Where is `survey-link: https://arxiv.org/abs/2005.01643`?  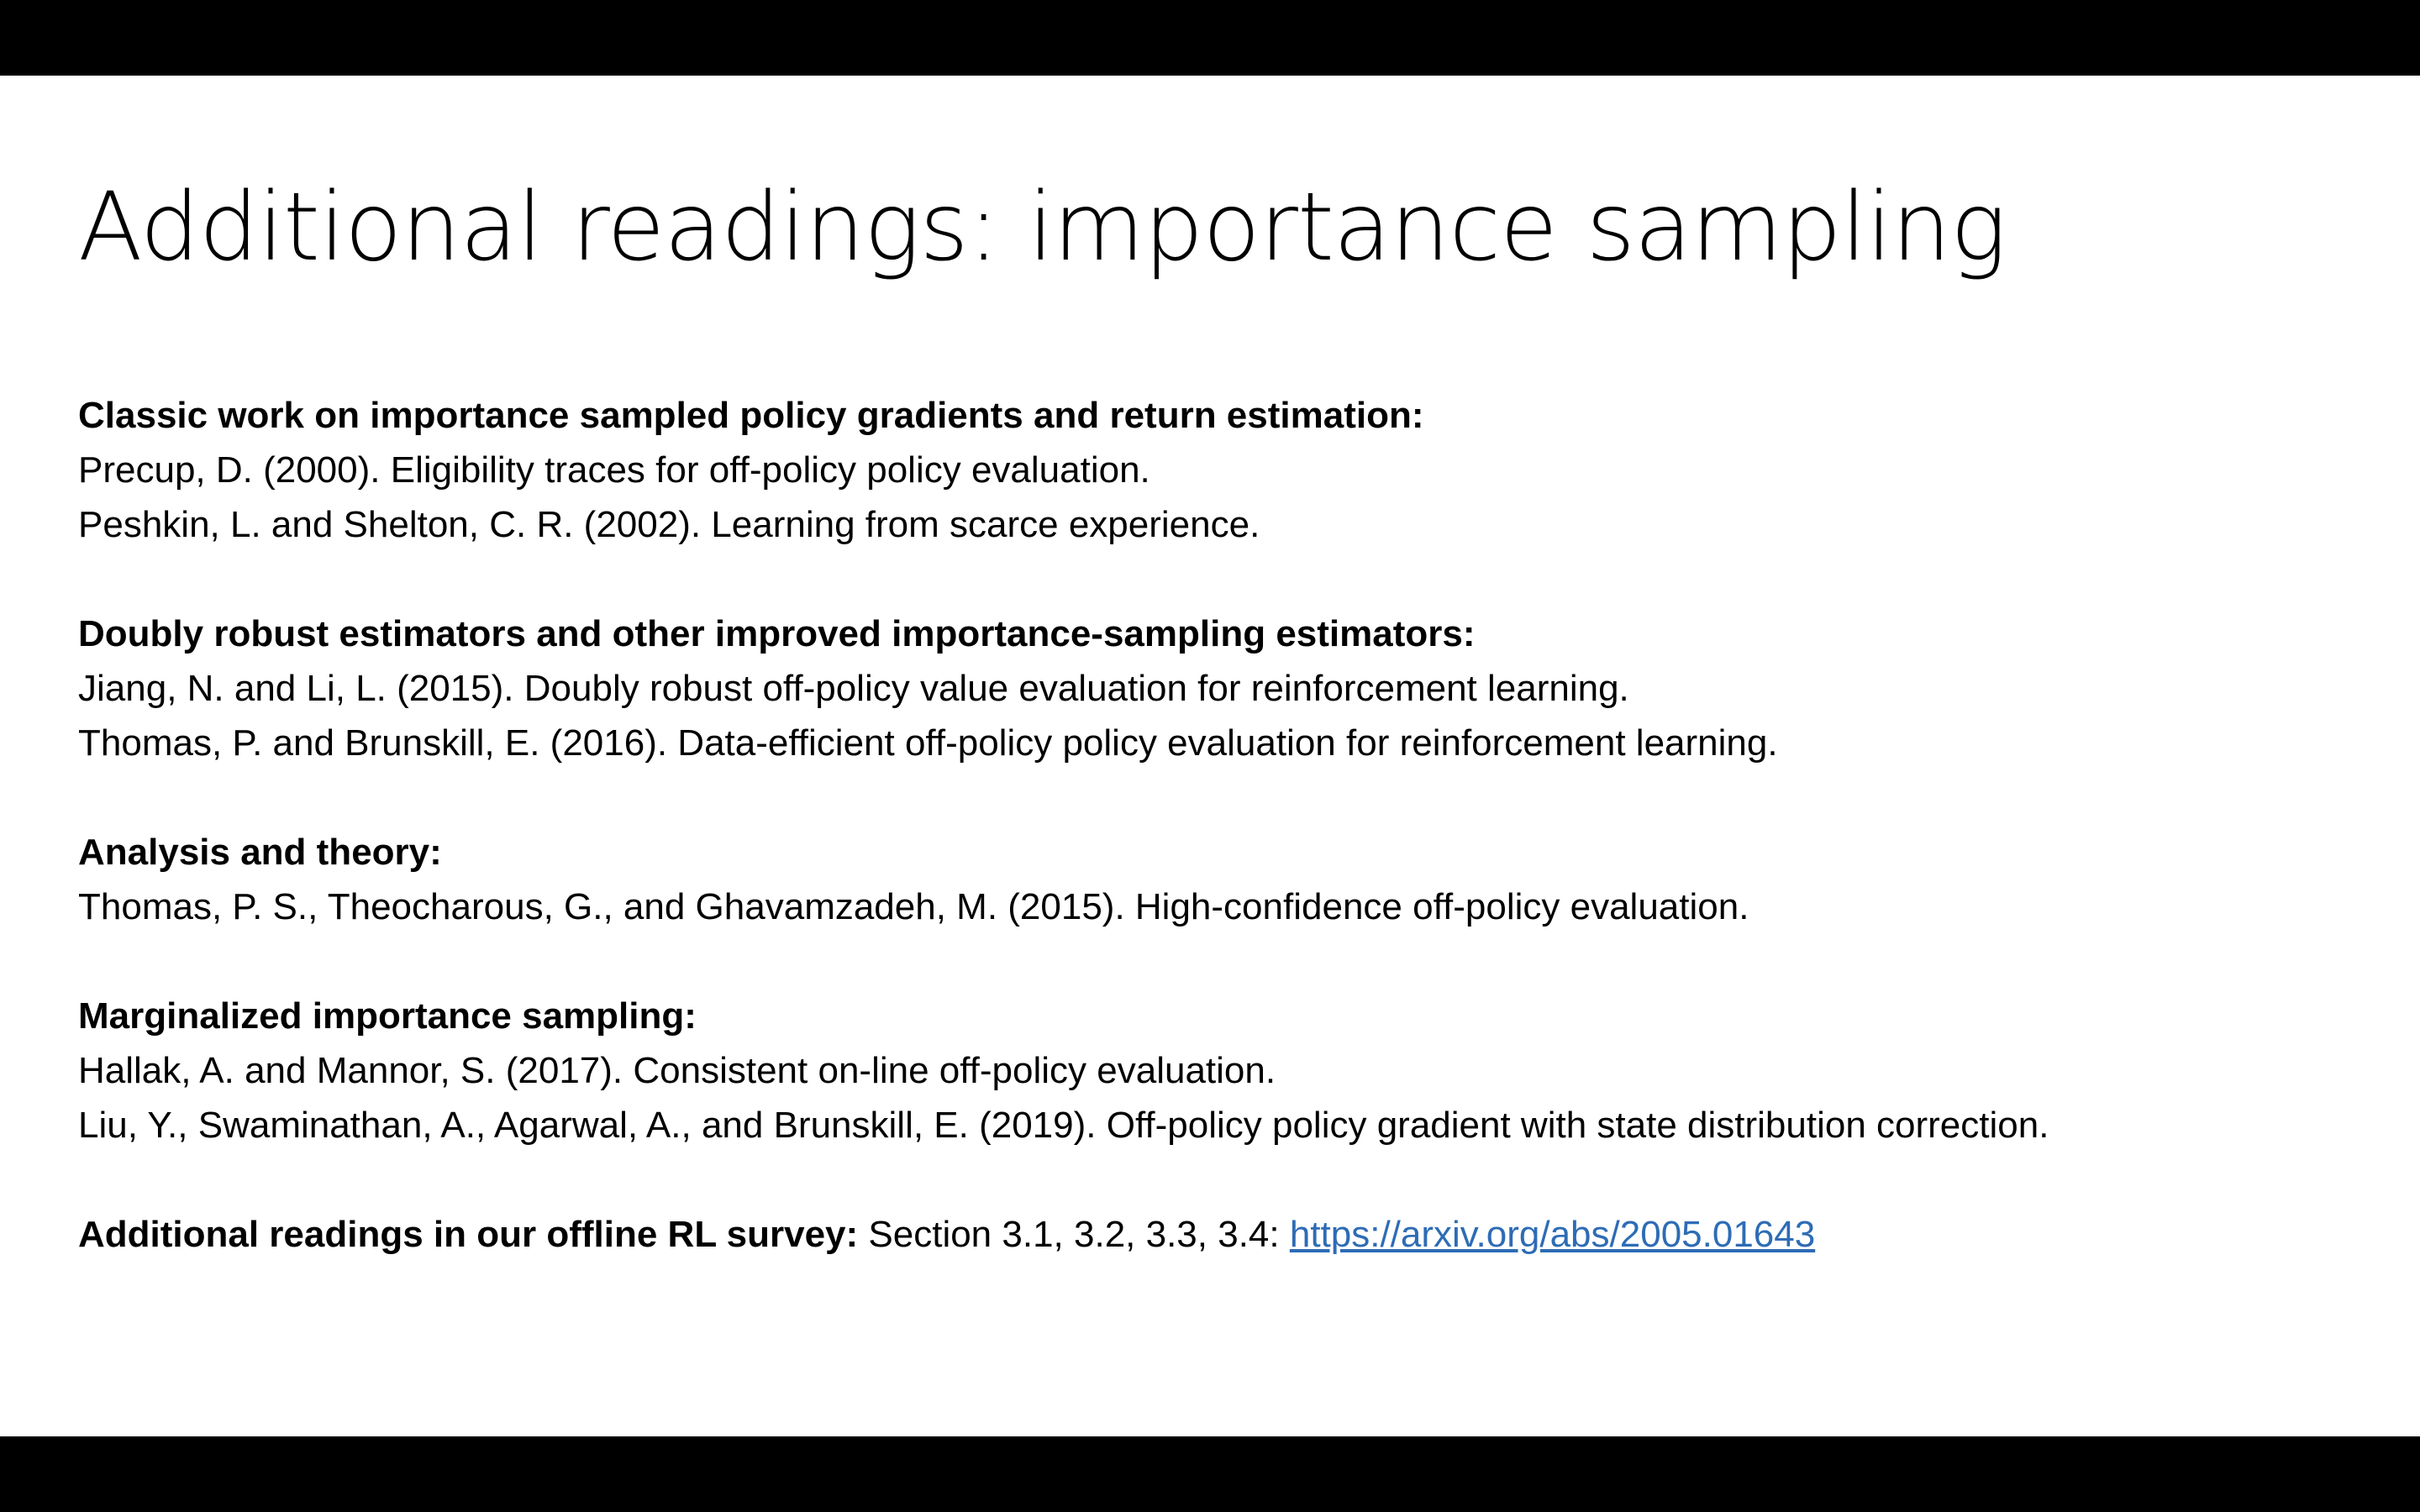
survey-link: https://arxiv.org/abs/2005.01643 is located at coordinates (1553, 1234).